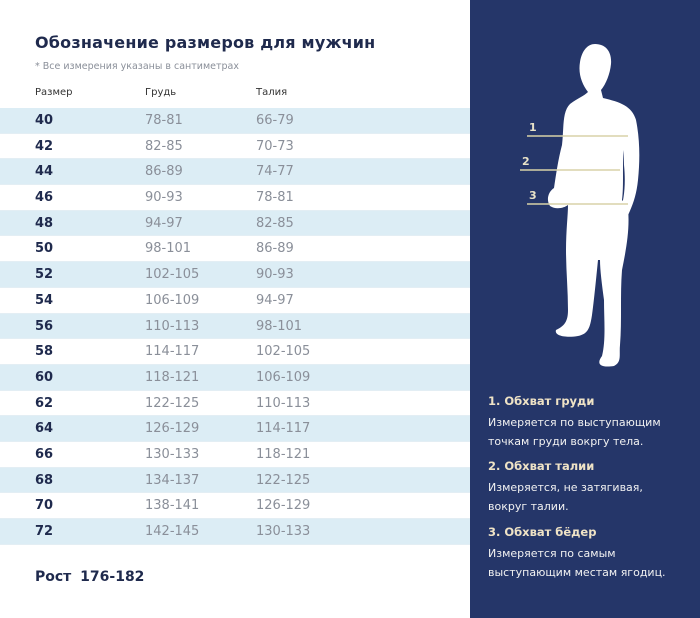  Describe the element at coordinates (172, 403) in the screenshot. I see `chest-cell: 122-125` at that location.